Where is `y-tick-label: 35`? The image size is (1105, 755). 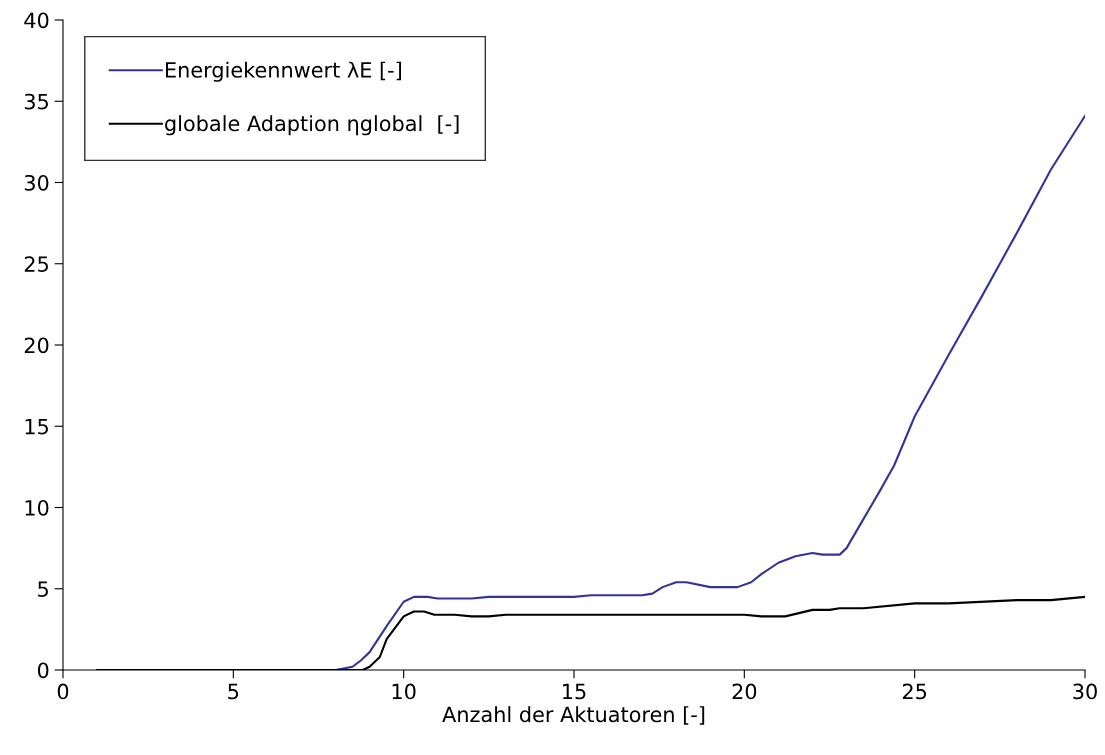
y-tick-label: 35 is located at coordinates (36, 101).